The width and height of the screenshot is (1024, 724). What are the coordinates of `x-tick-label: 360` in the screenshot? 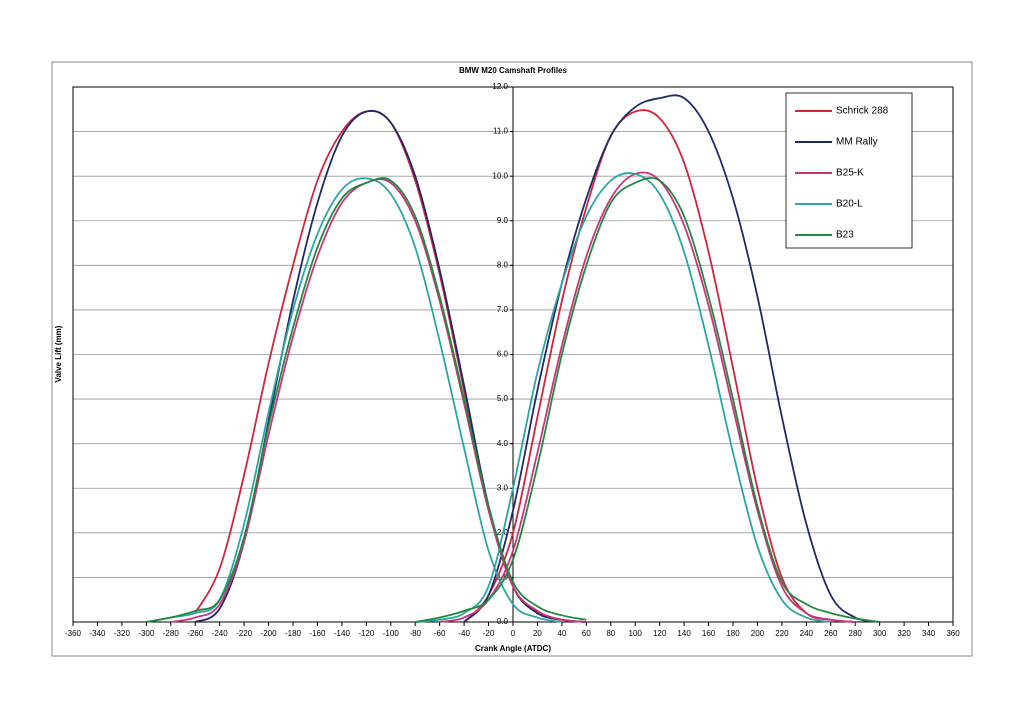 It's located at (953, 633).